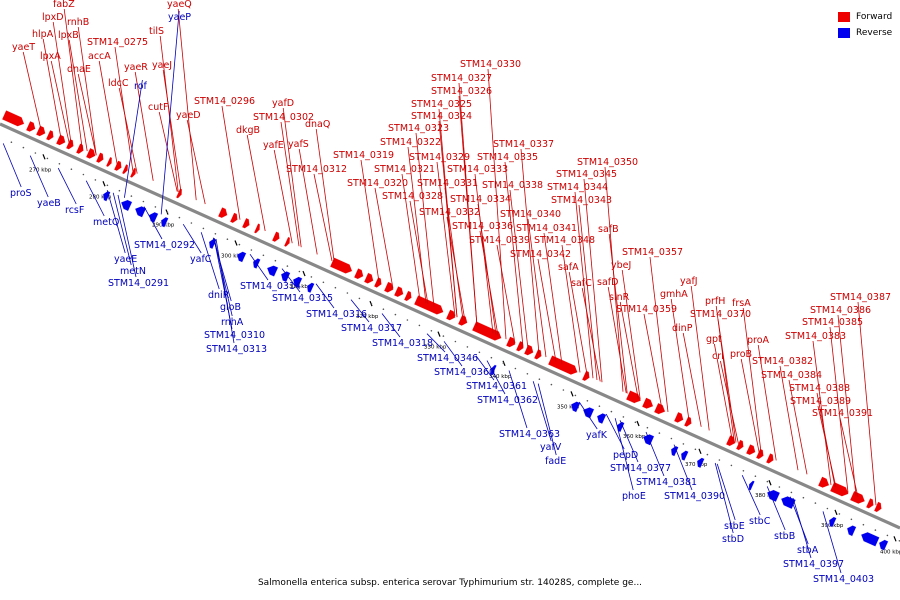 Image resolution: width=900 pixels, height=600 pixels. What do you see at coordinates (100, 197) in the screenshot?
I see `tick-label: 280 kbp` at bounding box center [100, 197].